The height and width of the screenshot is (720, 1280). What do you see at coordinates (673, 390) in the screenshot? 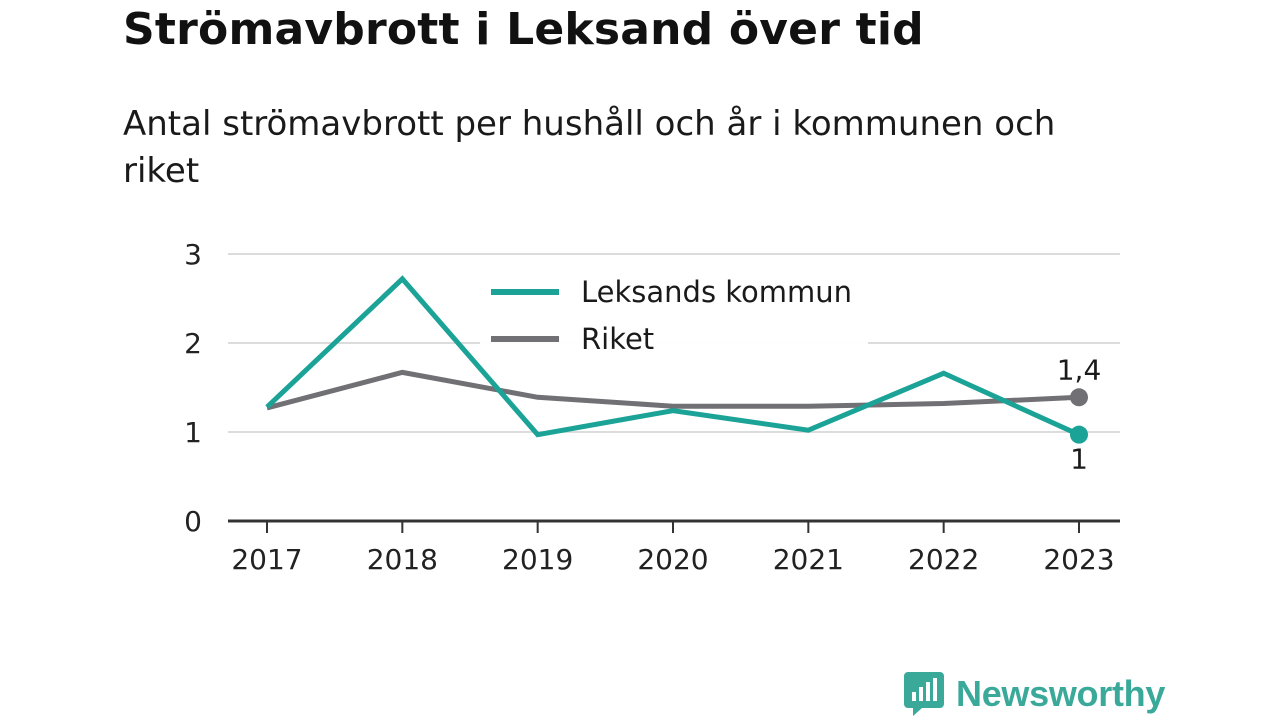
I see `series-line-riket` at bounding box center [673, 390].